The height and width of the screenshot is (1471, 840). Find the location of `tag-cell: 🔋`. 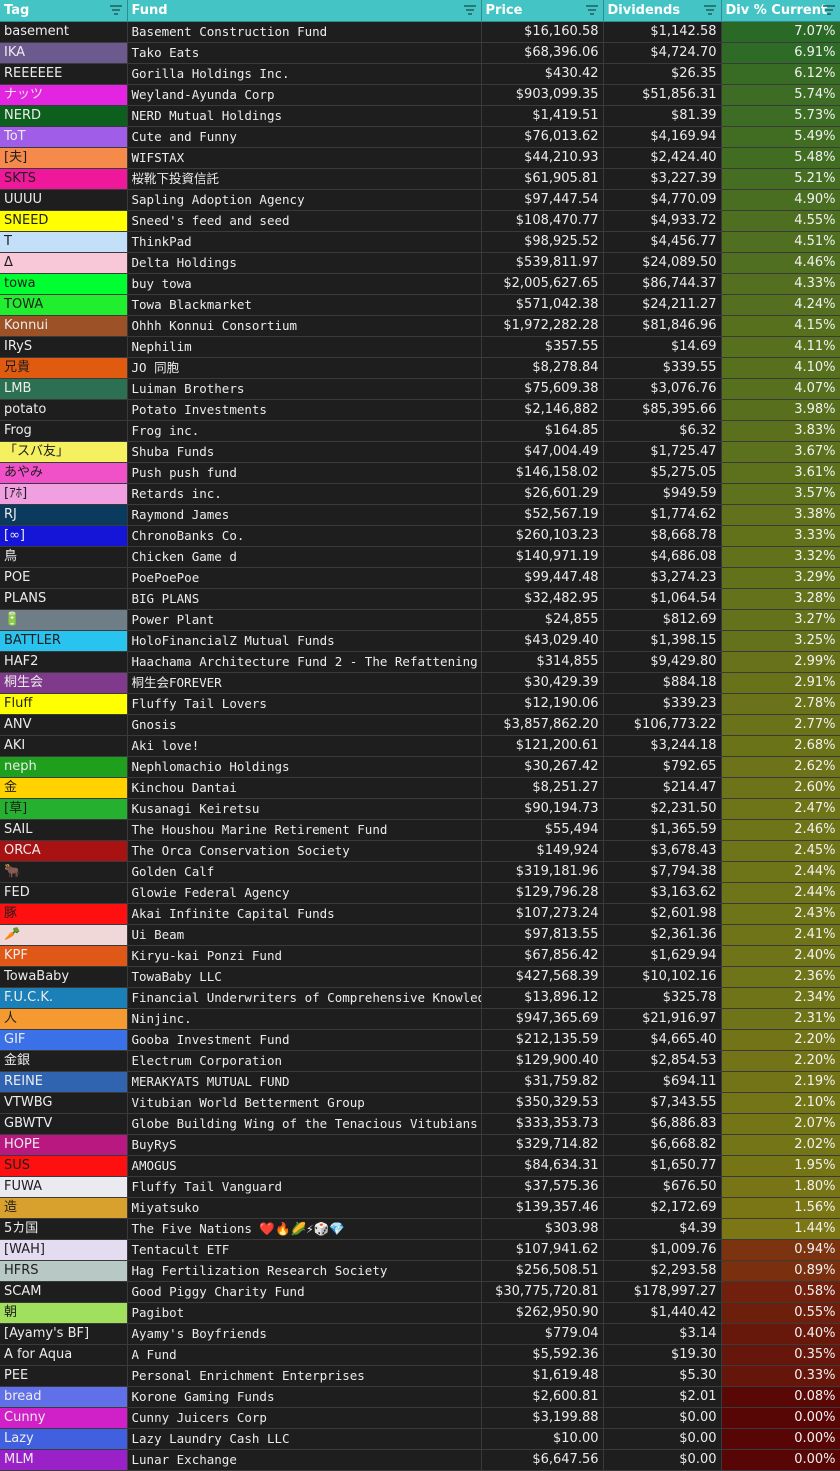

tag-cell: 🔋 is located at coordinates (64, 620).